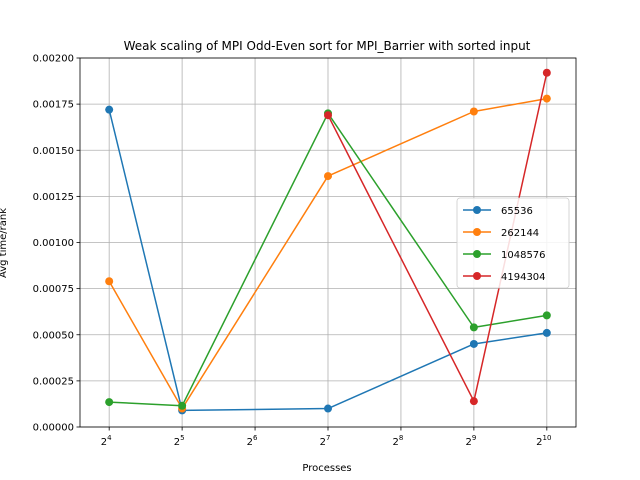  I want to click on legend-box, so click(513, 243).